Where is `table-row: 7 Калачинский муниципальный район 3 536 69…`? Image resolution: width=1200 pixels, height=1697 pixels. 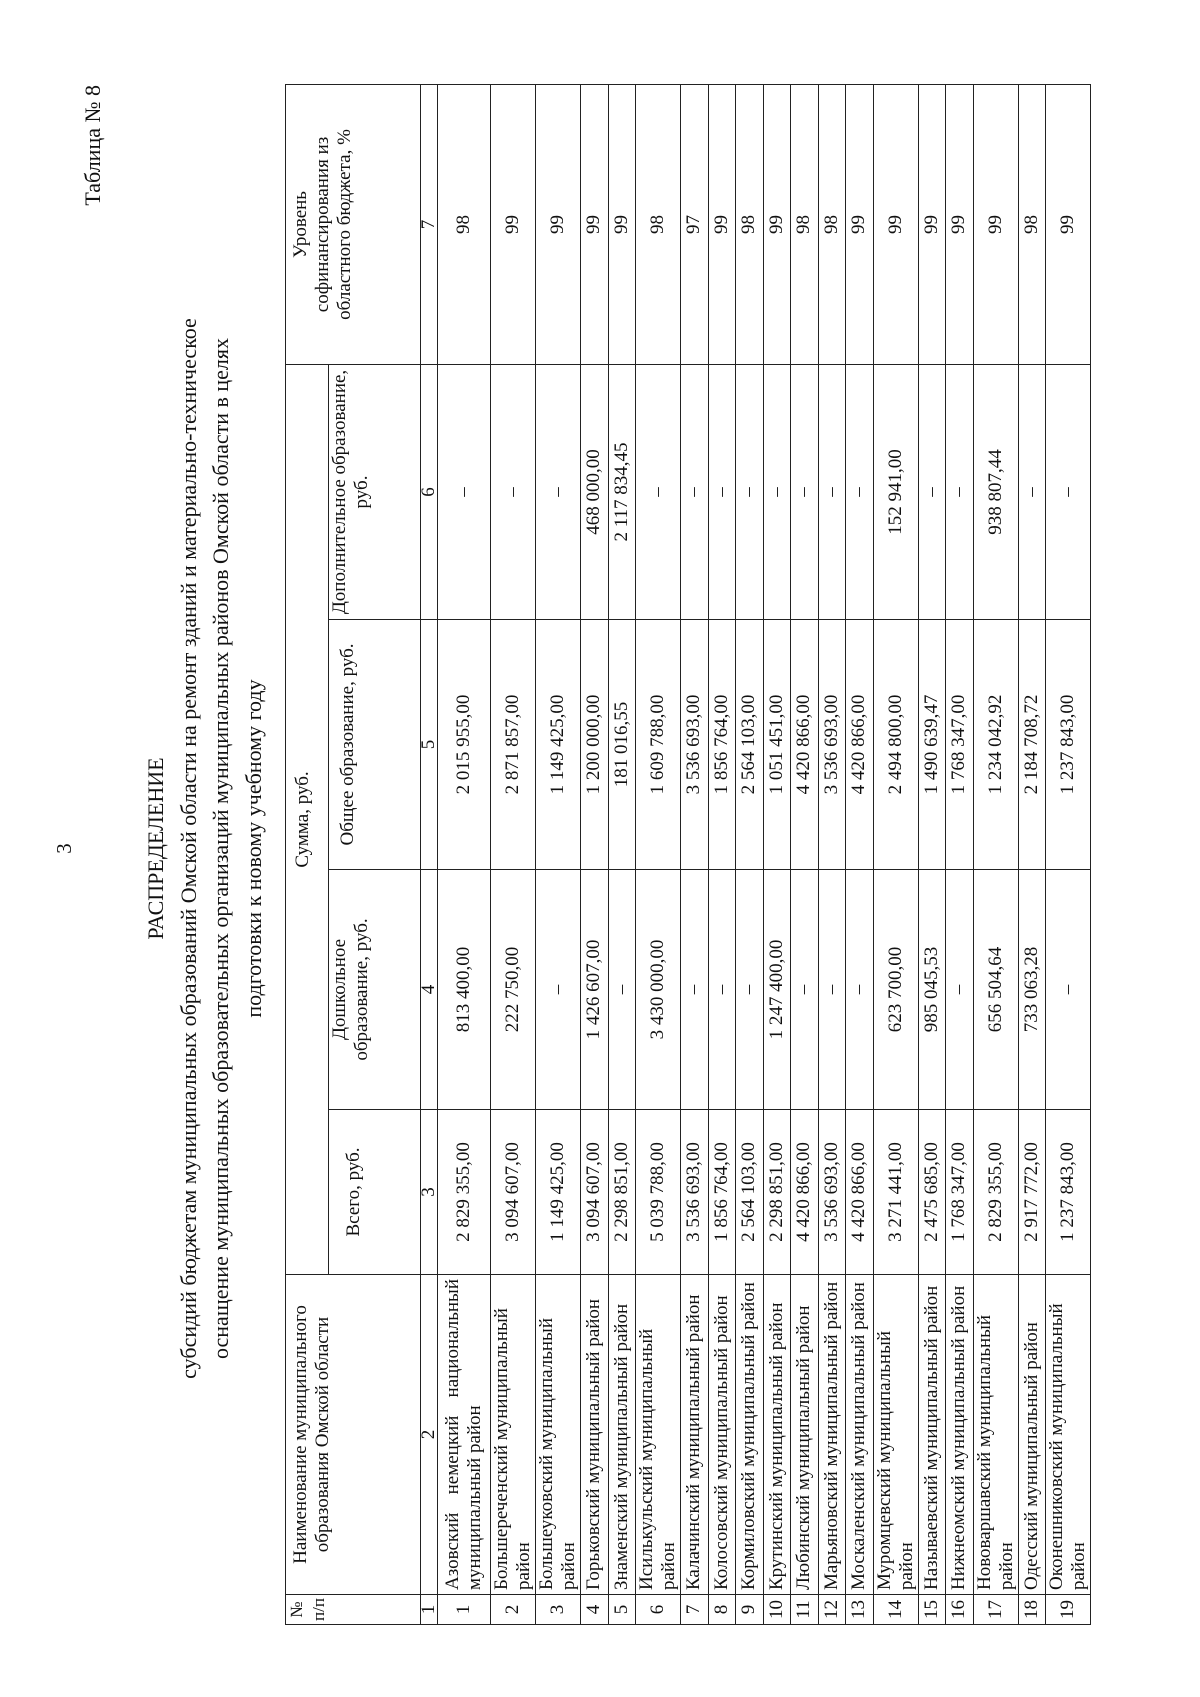
table-row: 7 Калачинский муниципальный район 3 536 69… is located at coordinates (694, 854).